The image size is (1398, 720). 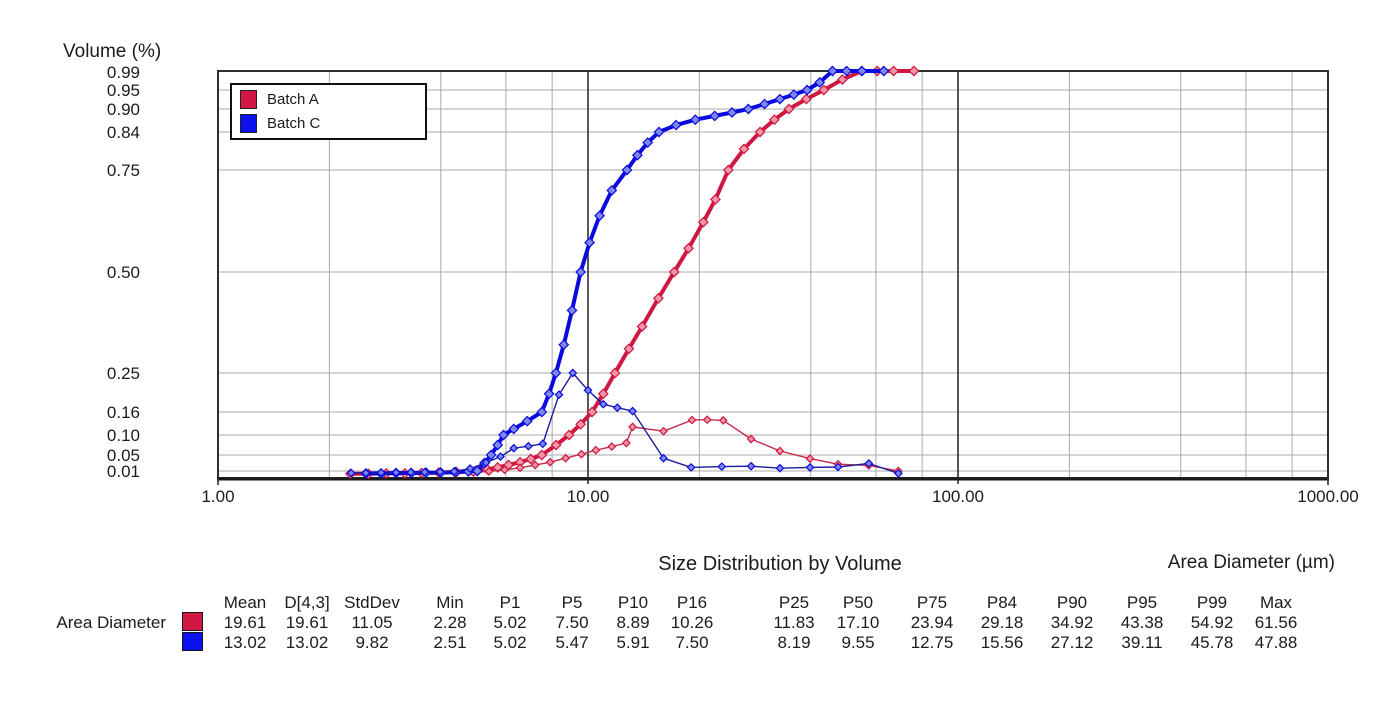 What do you see at coordinates (328, 123) in the screenshot?
I see `legend-item-batch-c: Batch C` at bounding box center [328, 123].